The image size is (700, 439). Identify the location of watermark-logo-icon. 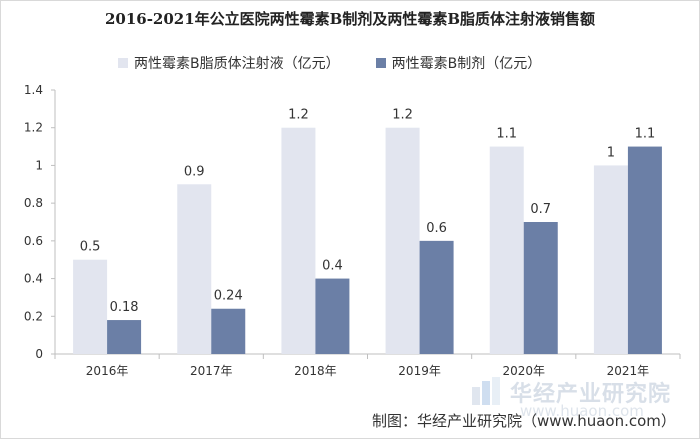
(486, 391).